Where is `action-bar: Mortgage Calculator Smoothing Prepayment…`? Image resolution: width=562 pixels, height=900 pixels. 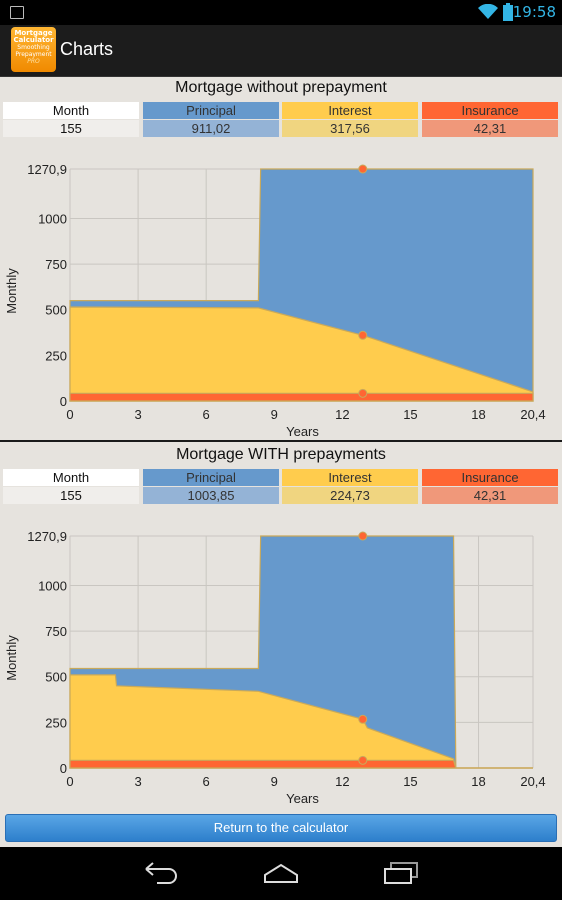 action-bar: Mortgage Calculator Smoothing Prepayment… is located at coordinates (281, 51).